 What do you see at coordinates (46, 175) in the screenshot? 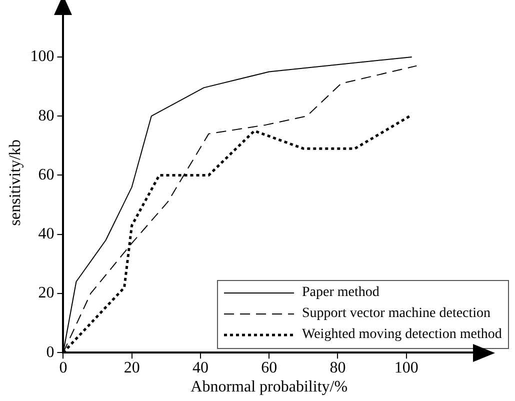
I see `y-tick-label: 60` at bounding box center [46, 175].